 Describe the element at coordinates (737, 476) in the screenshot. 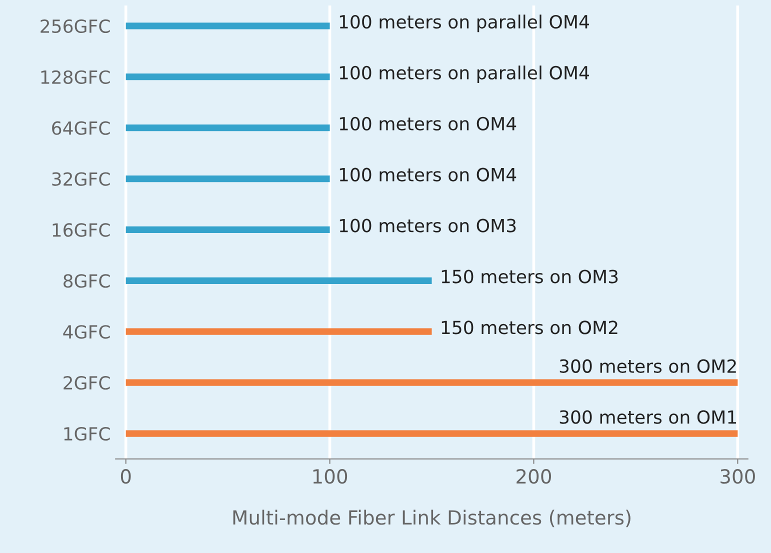

I see `x-tick-label: 300` at that location.